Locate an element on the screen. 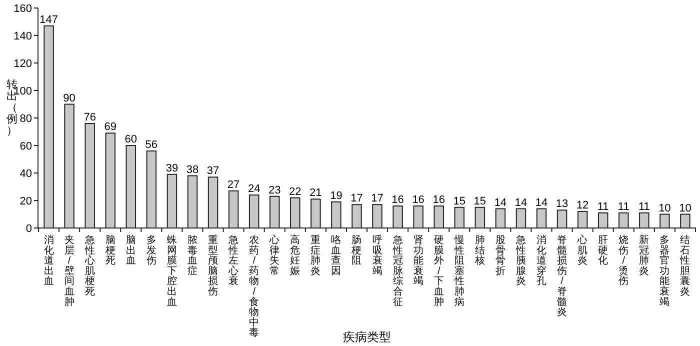 The width and height of the screenshot is (700, 346). x-axis-title: 疾病类型 is located at coordinates (367, 337).